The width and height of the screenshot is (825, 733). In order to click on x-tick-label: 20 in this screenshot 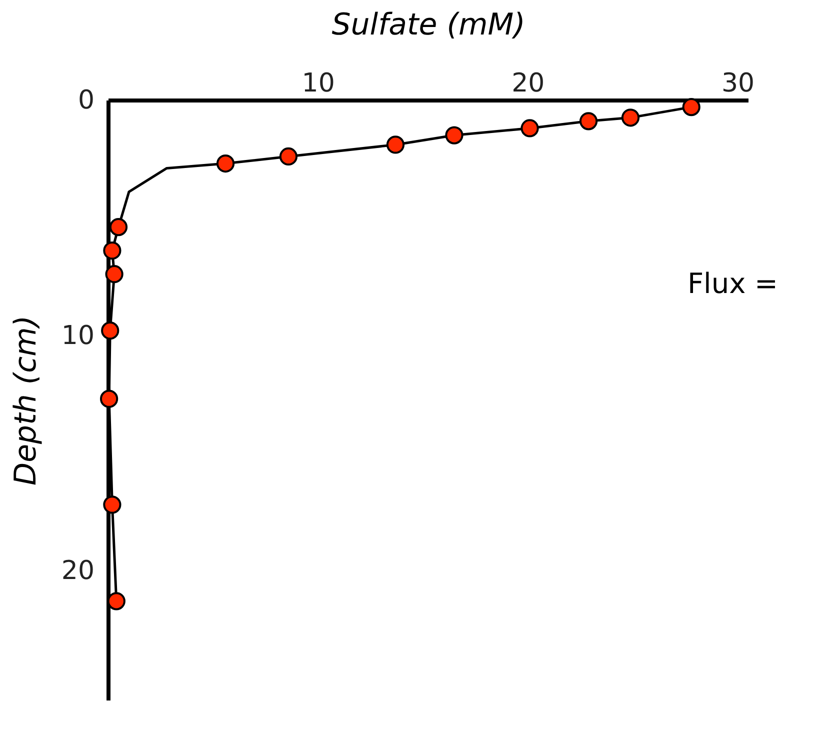, I will do `click(528, 83)`.